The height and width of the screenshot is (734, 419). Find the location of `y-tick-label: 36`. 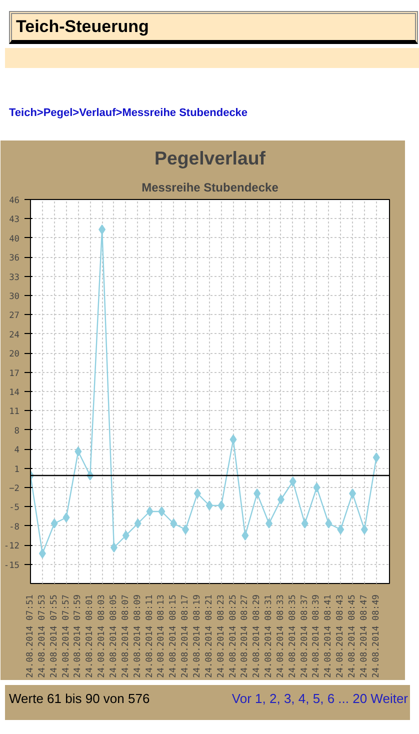

y-tick-label: 36 is located at coordinates (14, 259).